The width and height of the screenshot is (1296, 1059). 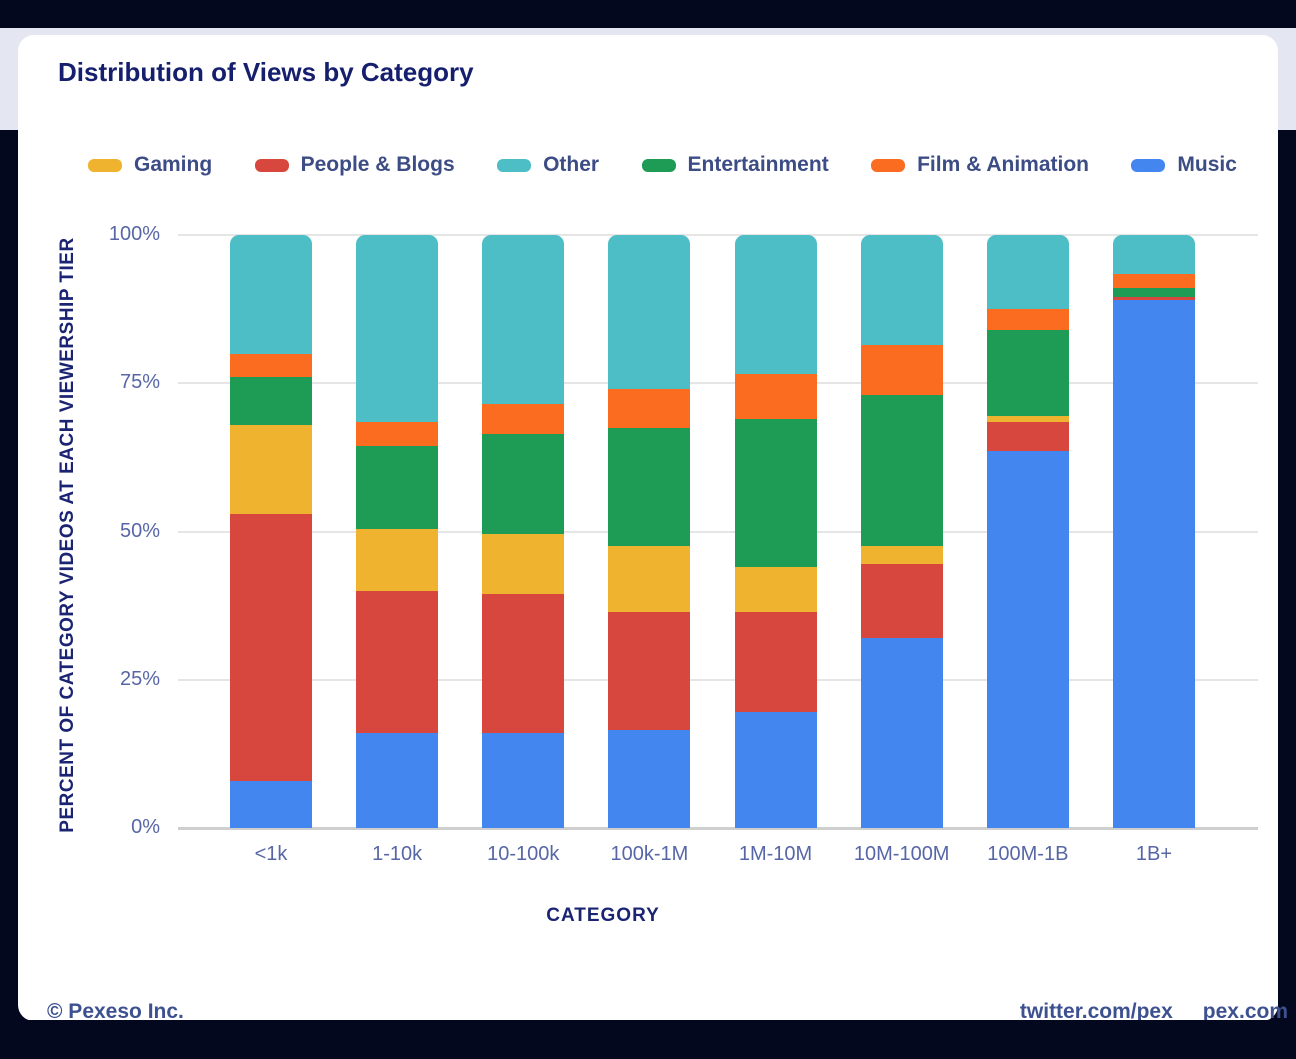 I want to click on legend-item-people-blogs: People & Blogs, so click(x=354, y=165).